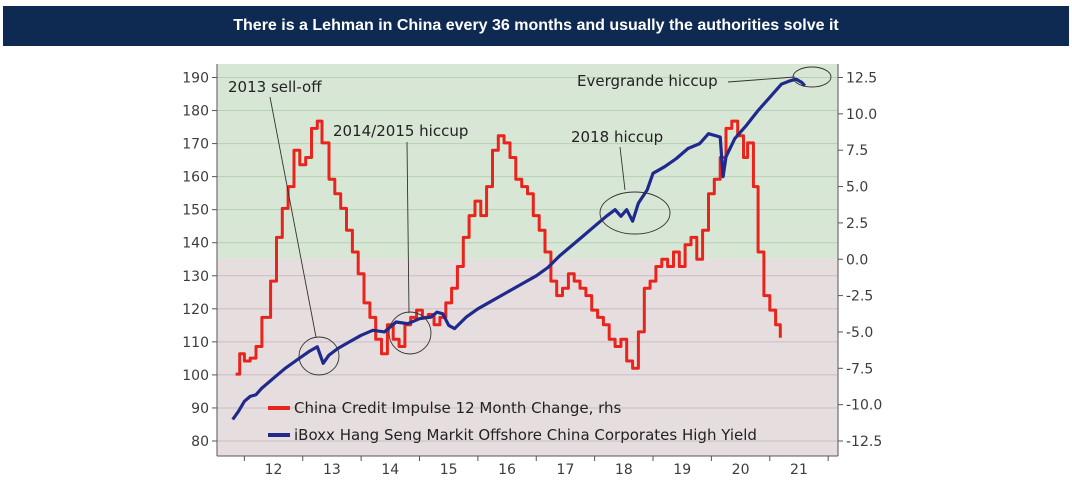 This screenshot has height=481, width=1072. What do you see at coordinates (332, 470) in the screenshot?
I see `x-tick-label-1: 13` at bounding box center [332, 470].